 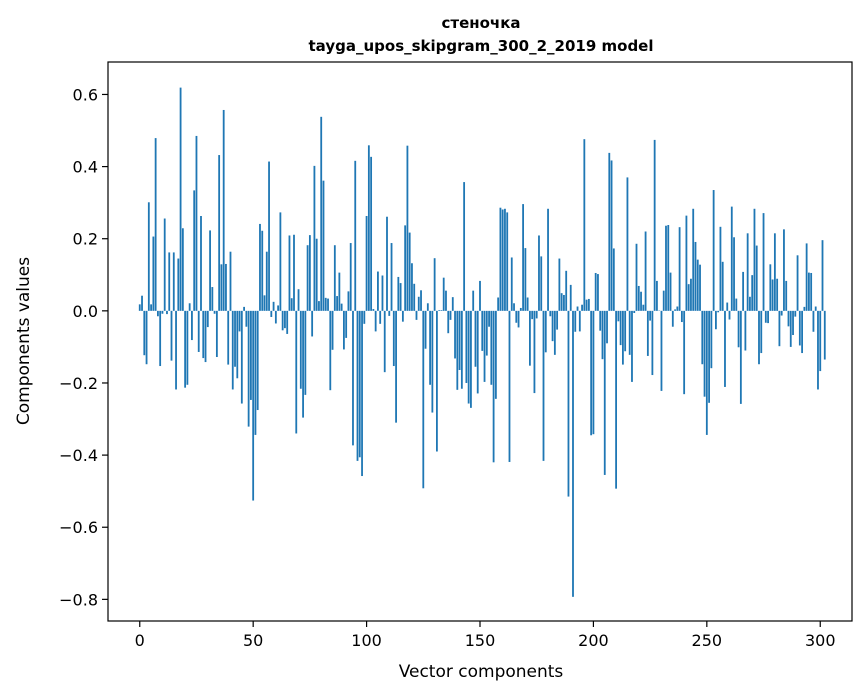 I want to click on y-tick-label: −0.6, so click(x=78, y=527).